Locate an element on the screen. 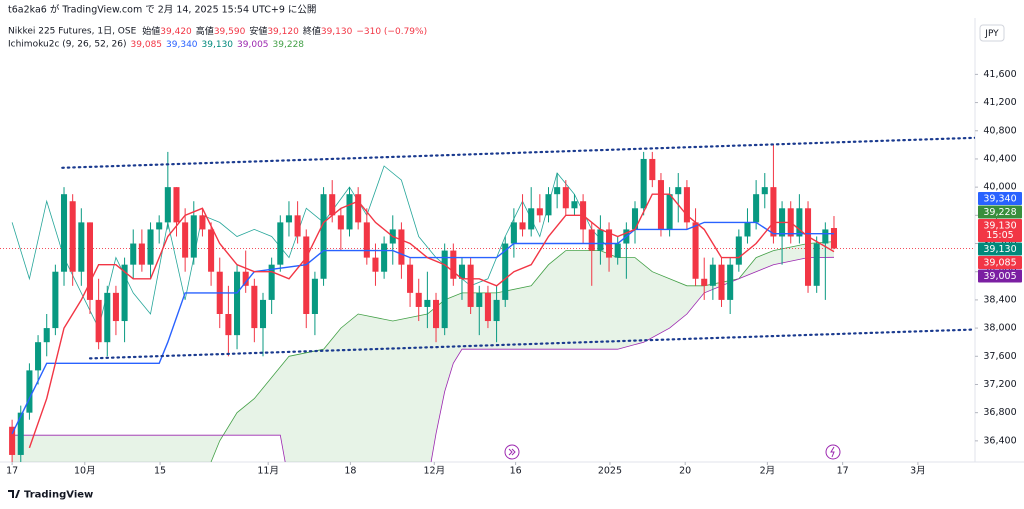  y-tick-label: 41,200 is located at coordinates (999, 102).